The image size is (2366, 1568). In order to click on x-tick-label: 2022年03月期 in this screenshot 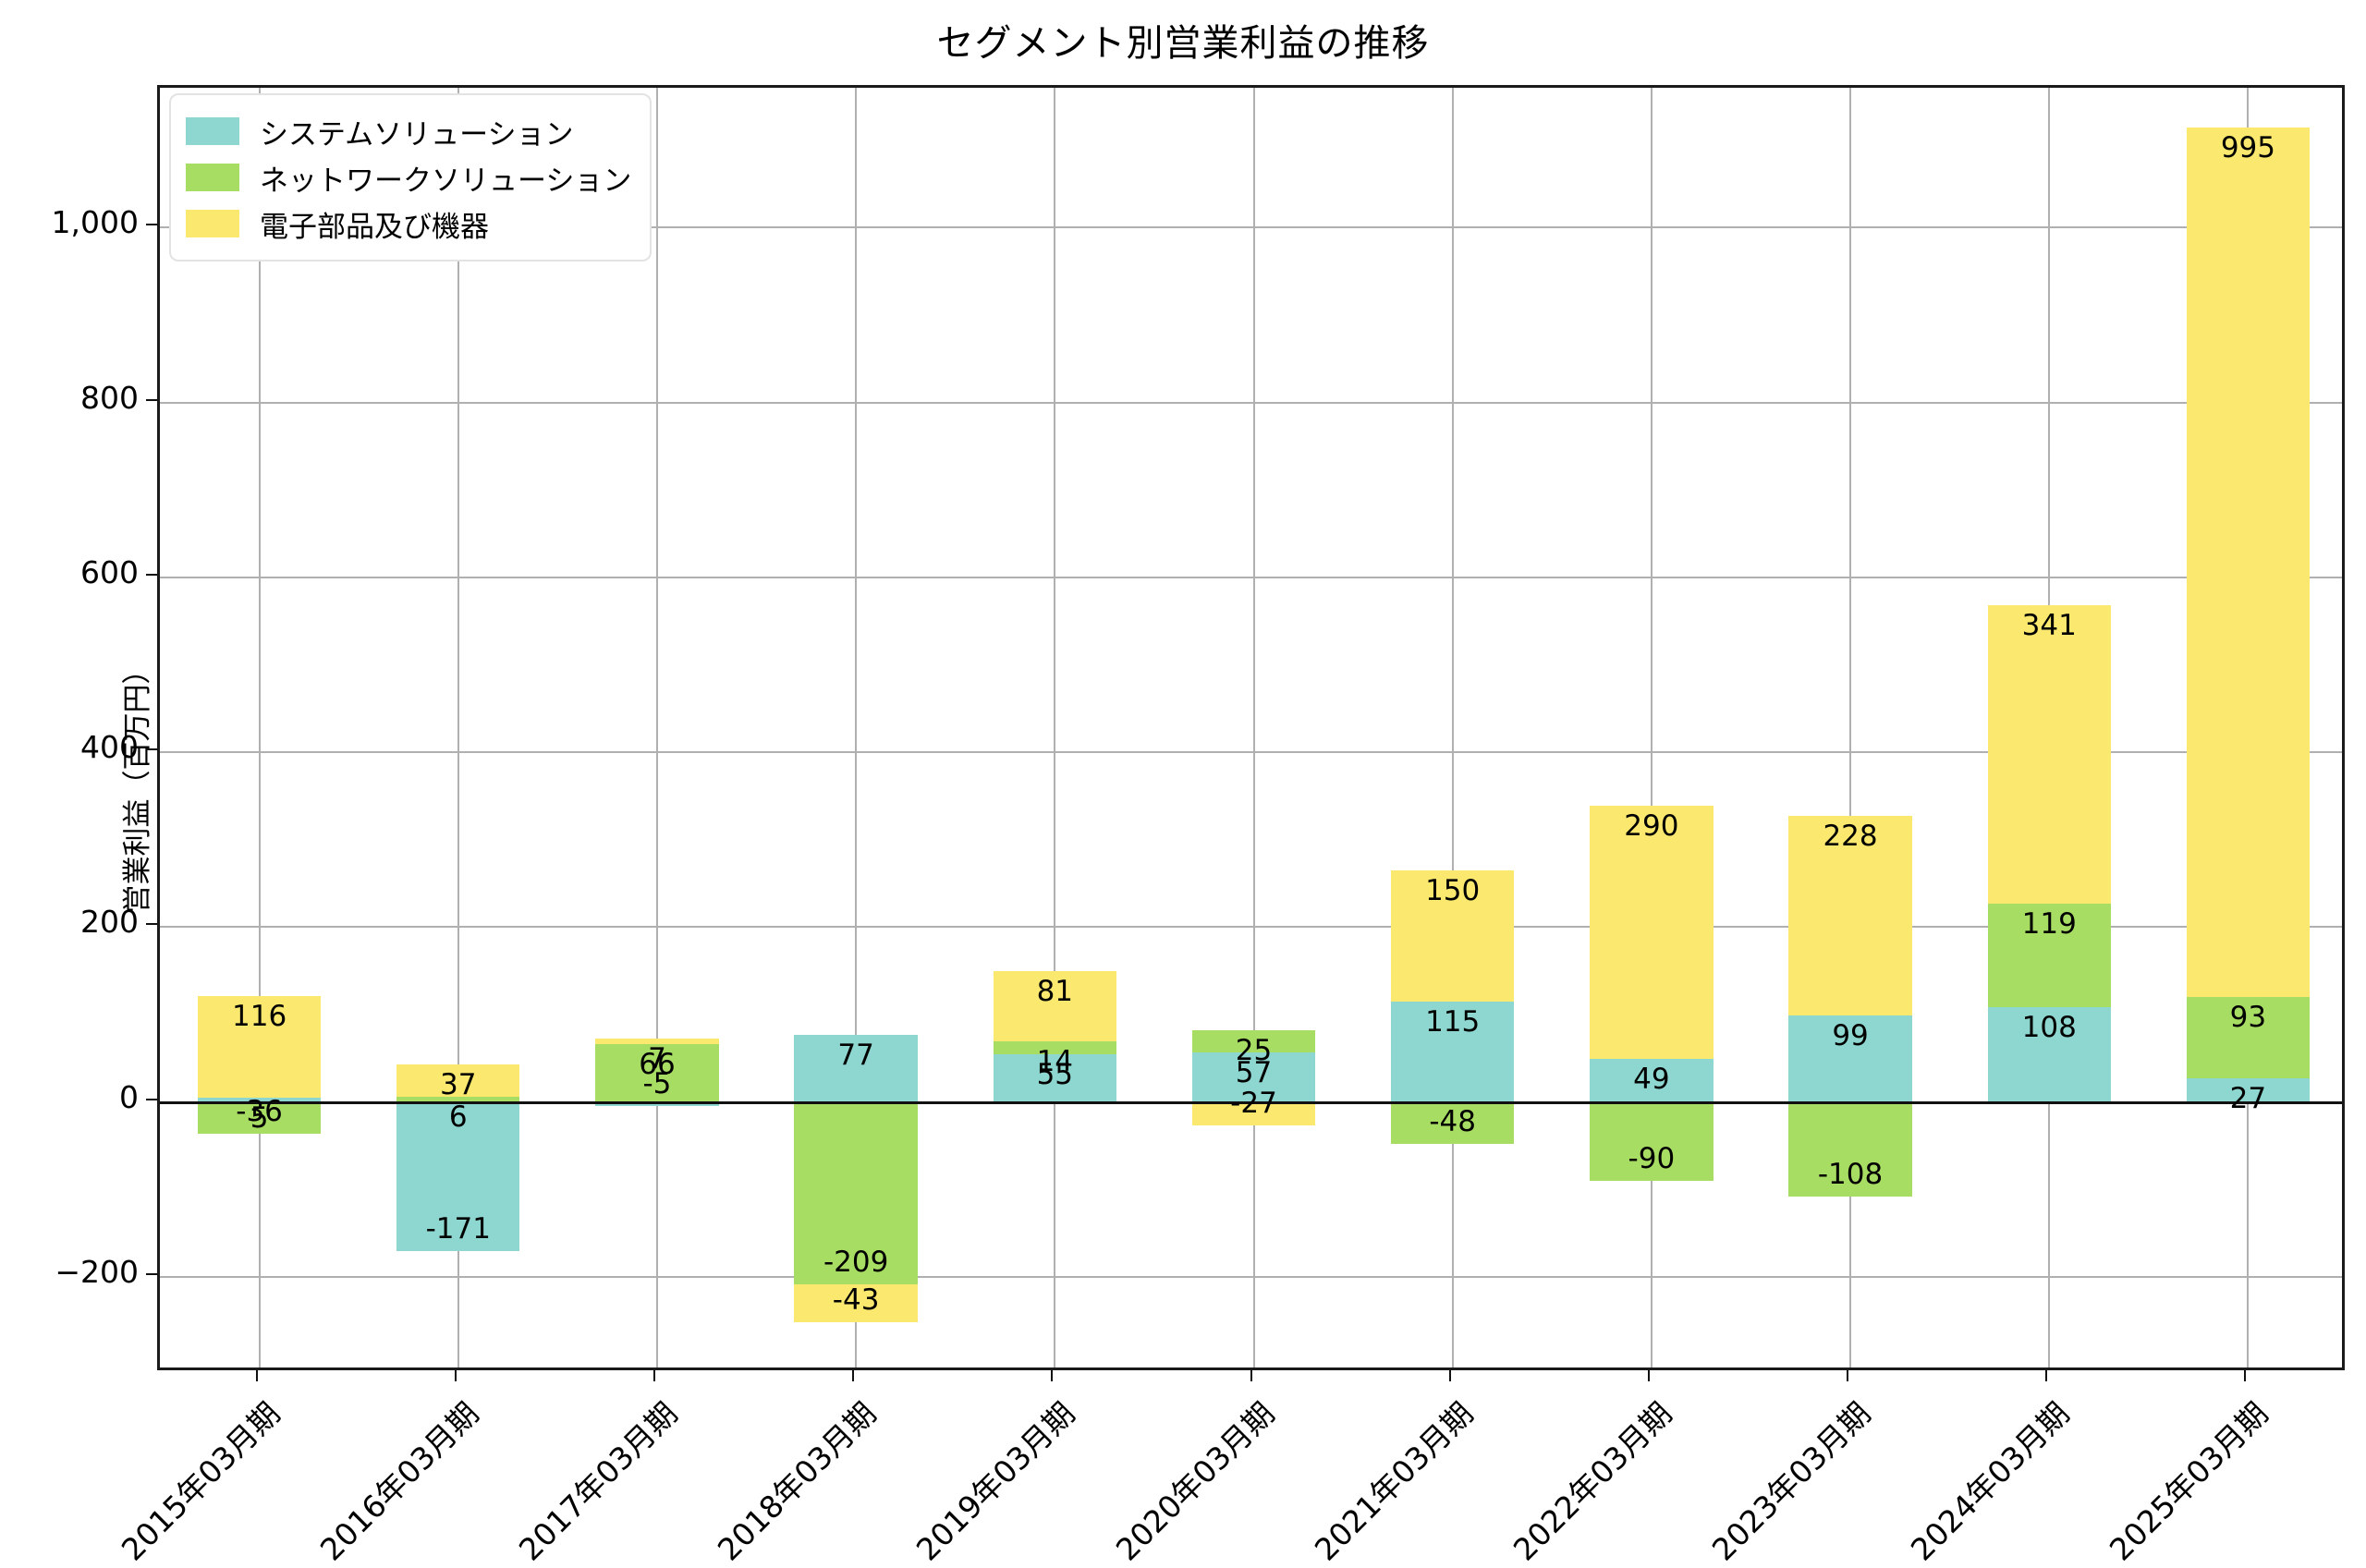, I will do `click(1593, 1481)`.